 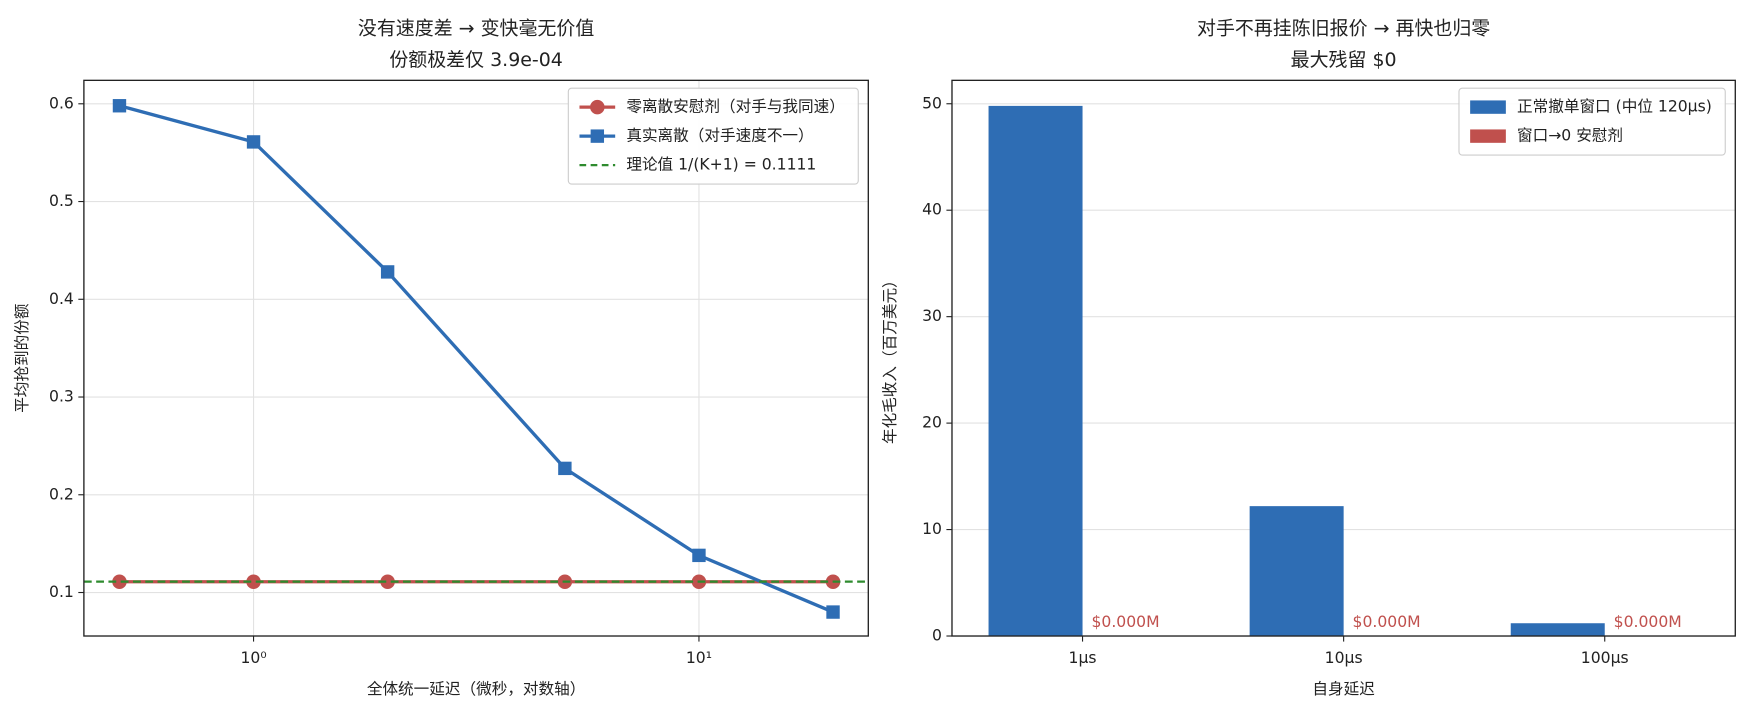 I want to click on legend-label: 窗口→0 安慰剂, so click(x=1570, y=135).